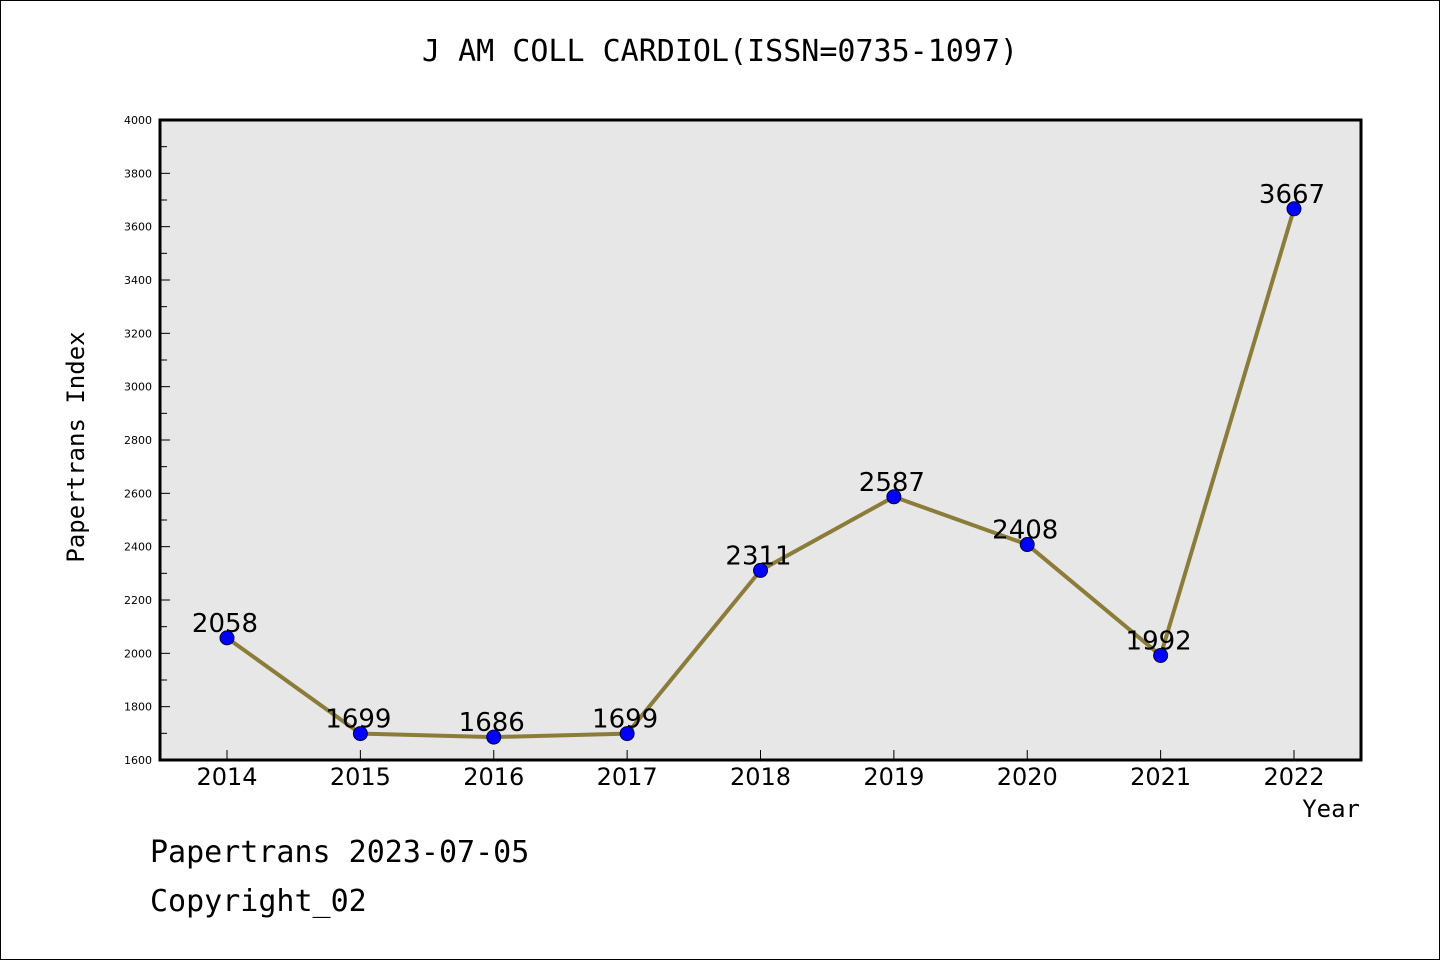 Image resolution: width=1440 pixels, height=960 pixels. What do you see at coordinates (138, 120) in the screenshot?
I see `y-tick-label: 4000` at bounding box center [138, 120].